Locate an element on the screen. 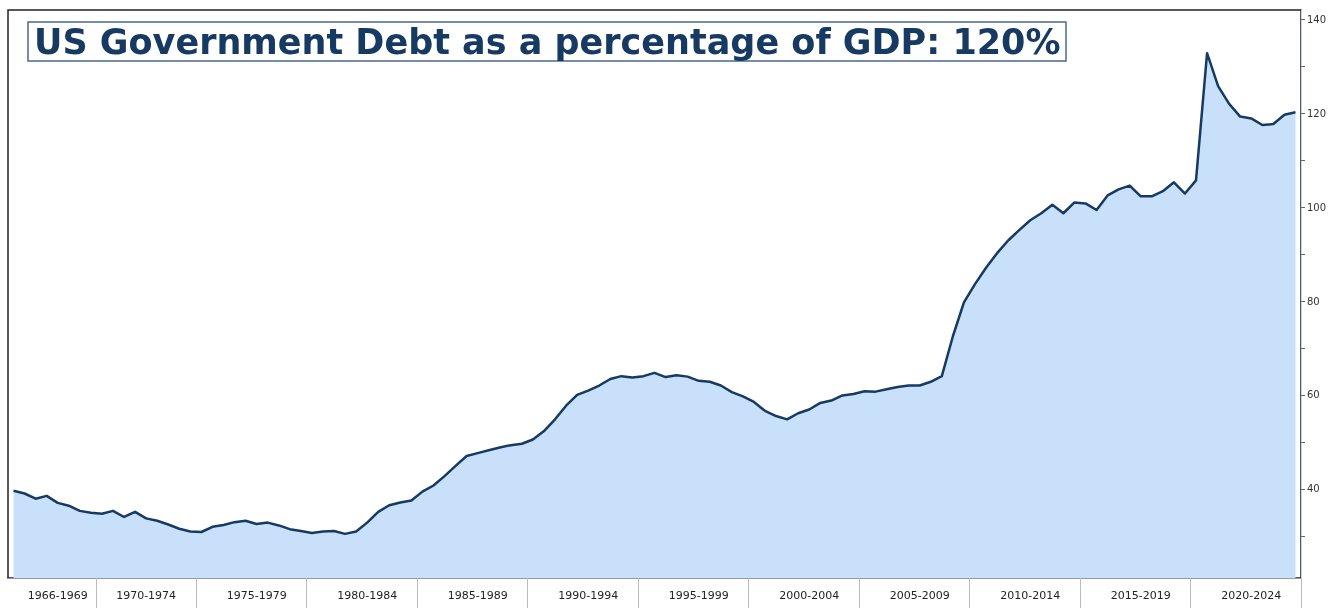 The width and height of the screenshot is (1341, 615). x-tick-label: 2015-2019 is located at coordinates (1140, 595).